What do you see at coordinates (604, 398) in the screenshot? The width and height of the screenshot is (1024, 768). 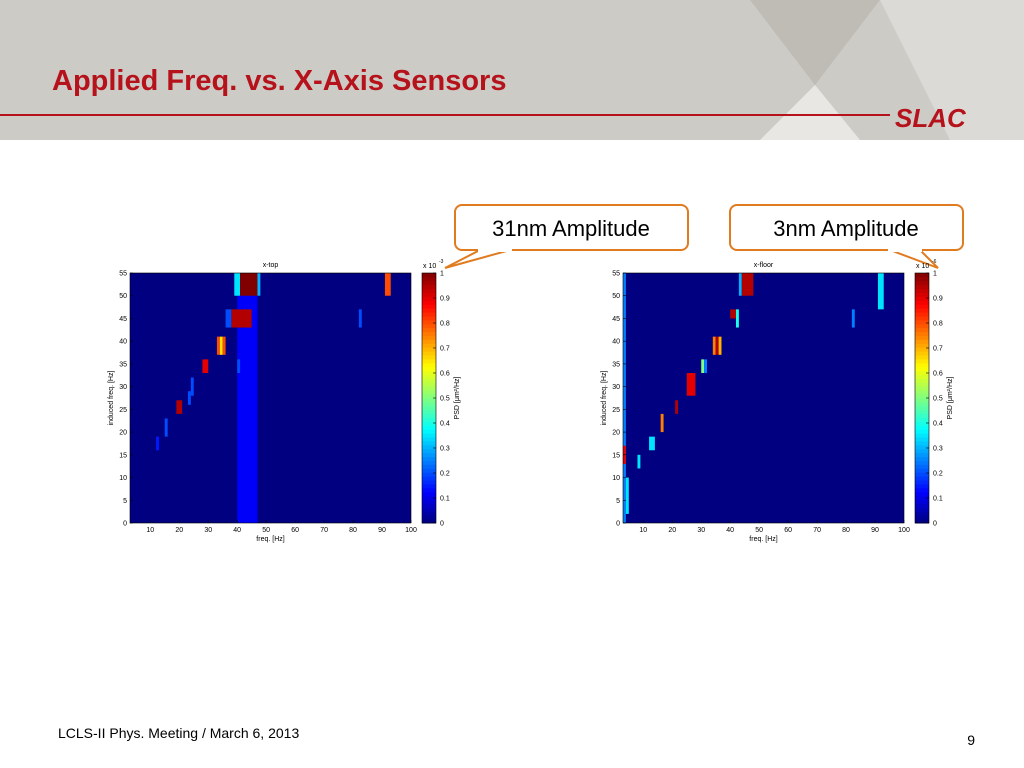 I see `y-axis-label: induced freq. [Hz]` at bounding box center [604, 398].